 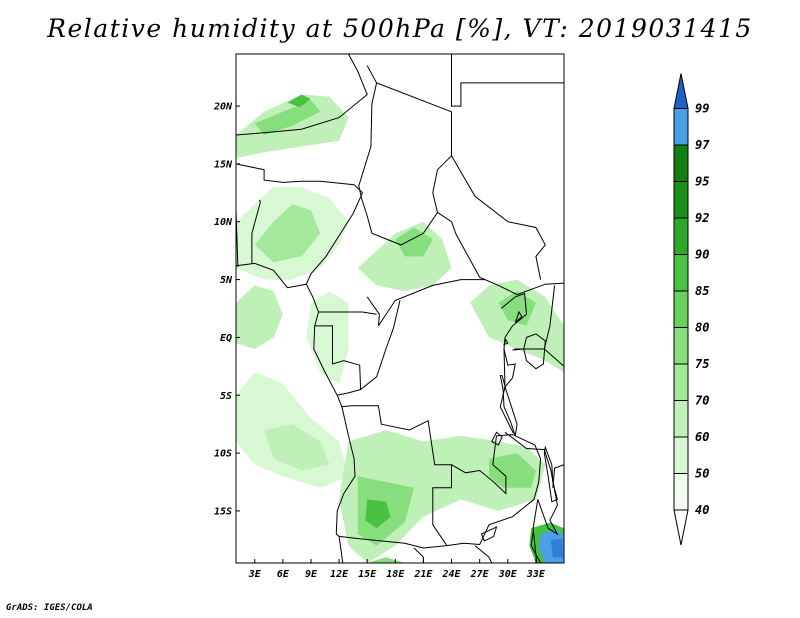 What do you see at coordinates (702, 291) in the screenshot?
I see `colorbar-label: 85` at bounding box center [702, 291].